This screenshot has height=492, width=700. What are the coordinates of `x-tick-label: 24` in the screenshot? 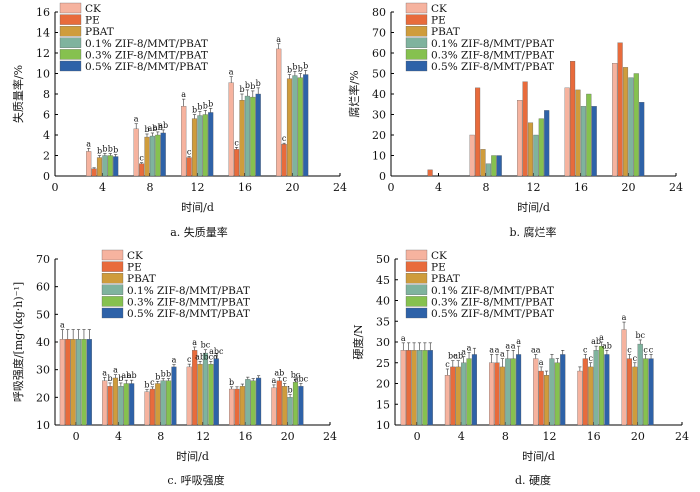 It's located at (330, 436).